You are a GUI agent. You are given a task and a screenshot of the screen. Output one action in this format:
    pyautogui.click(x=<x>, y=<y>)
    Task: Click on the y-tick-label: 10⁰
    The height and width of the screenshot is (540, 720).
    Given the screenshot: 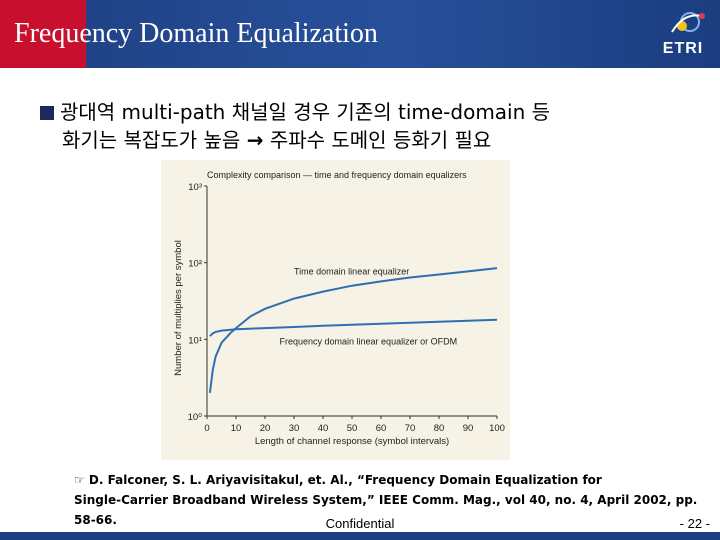 What is the action you would take?
    pyautogui.click(x=195, y=417)
    